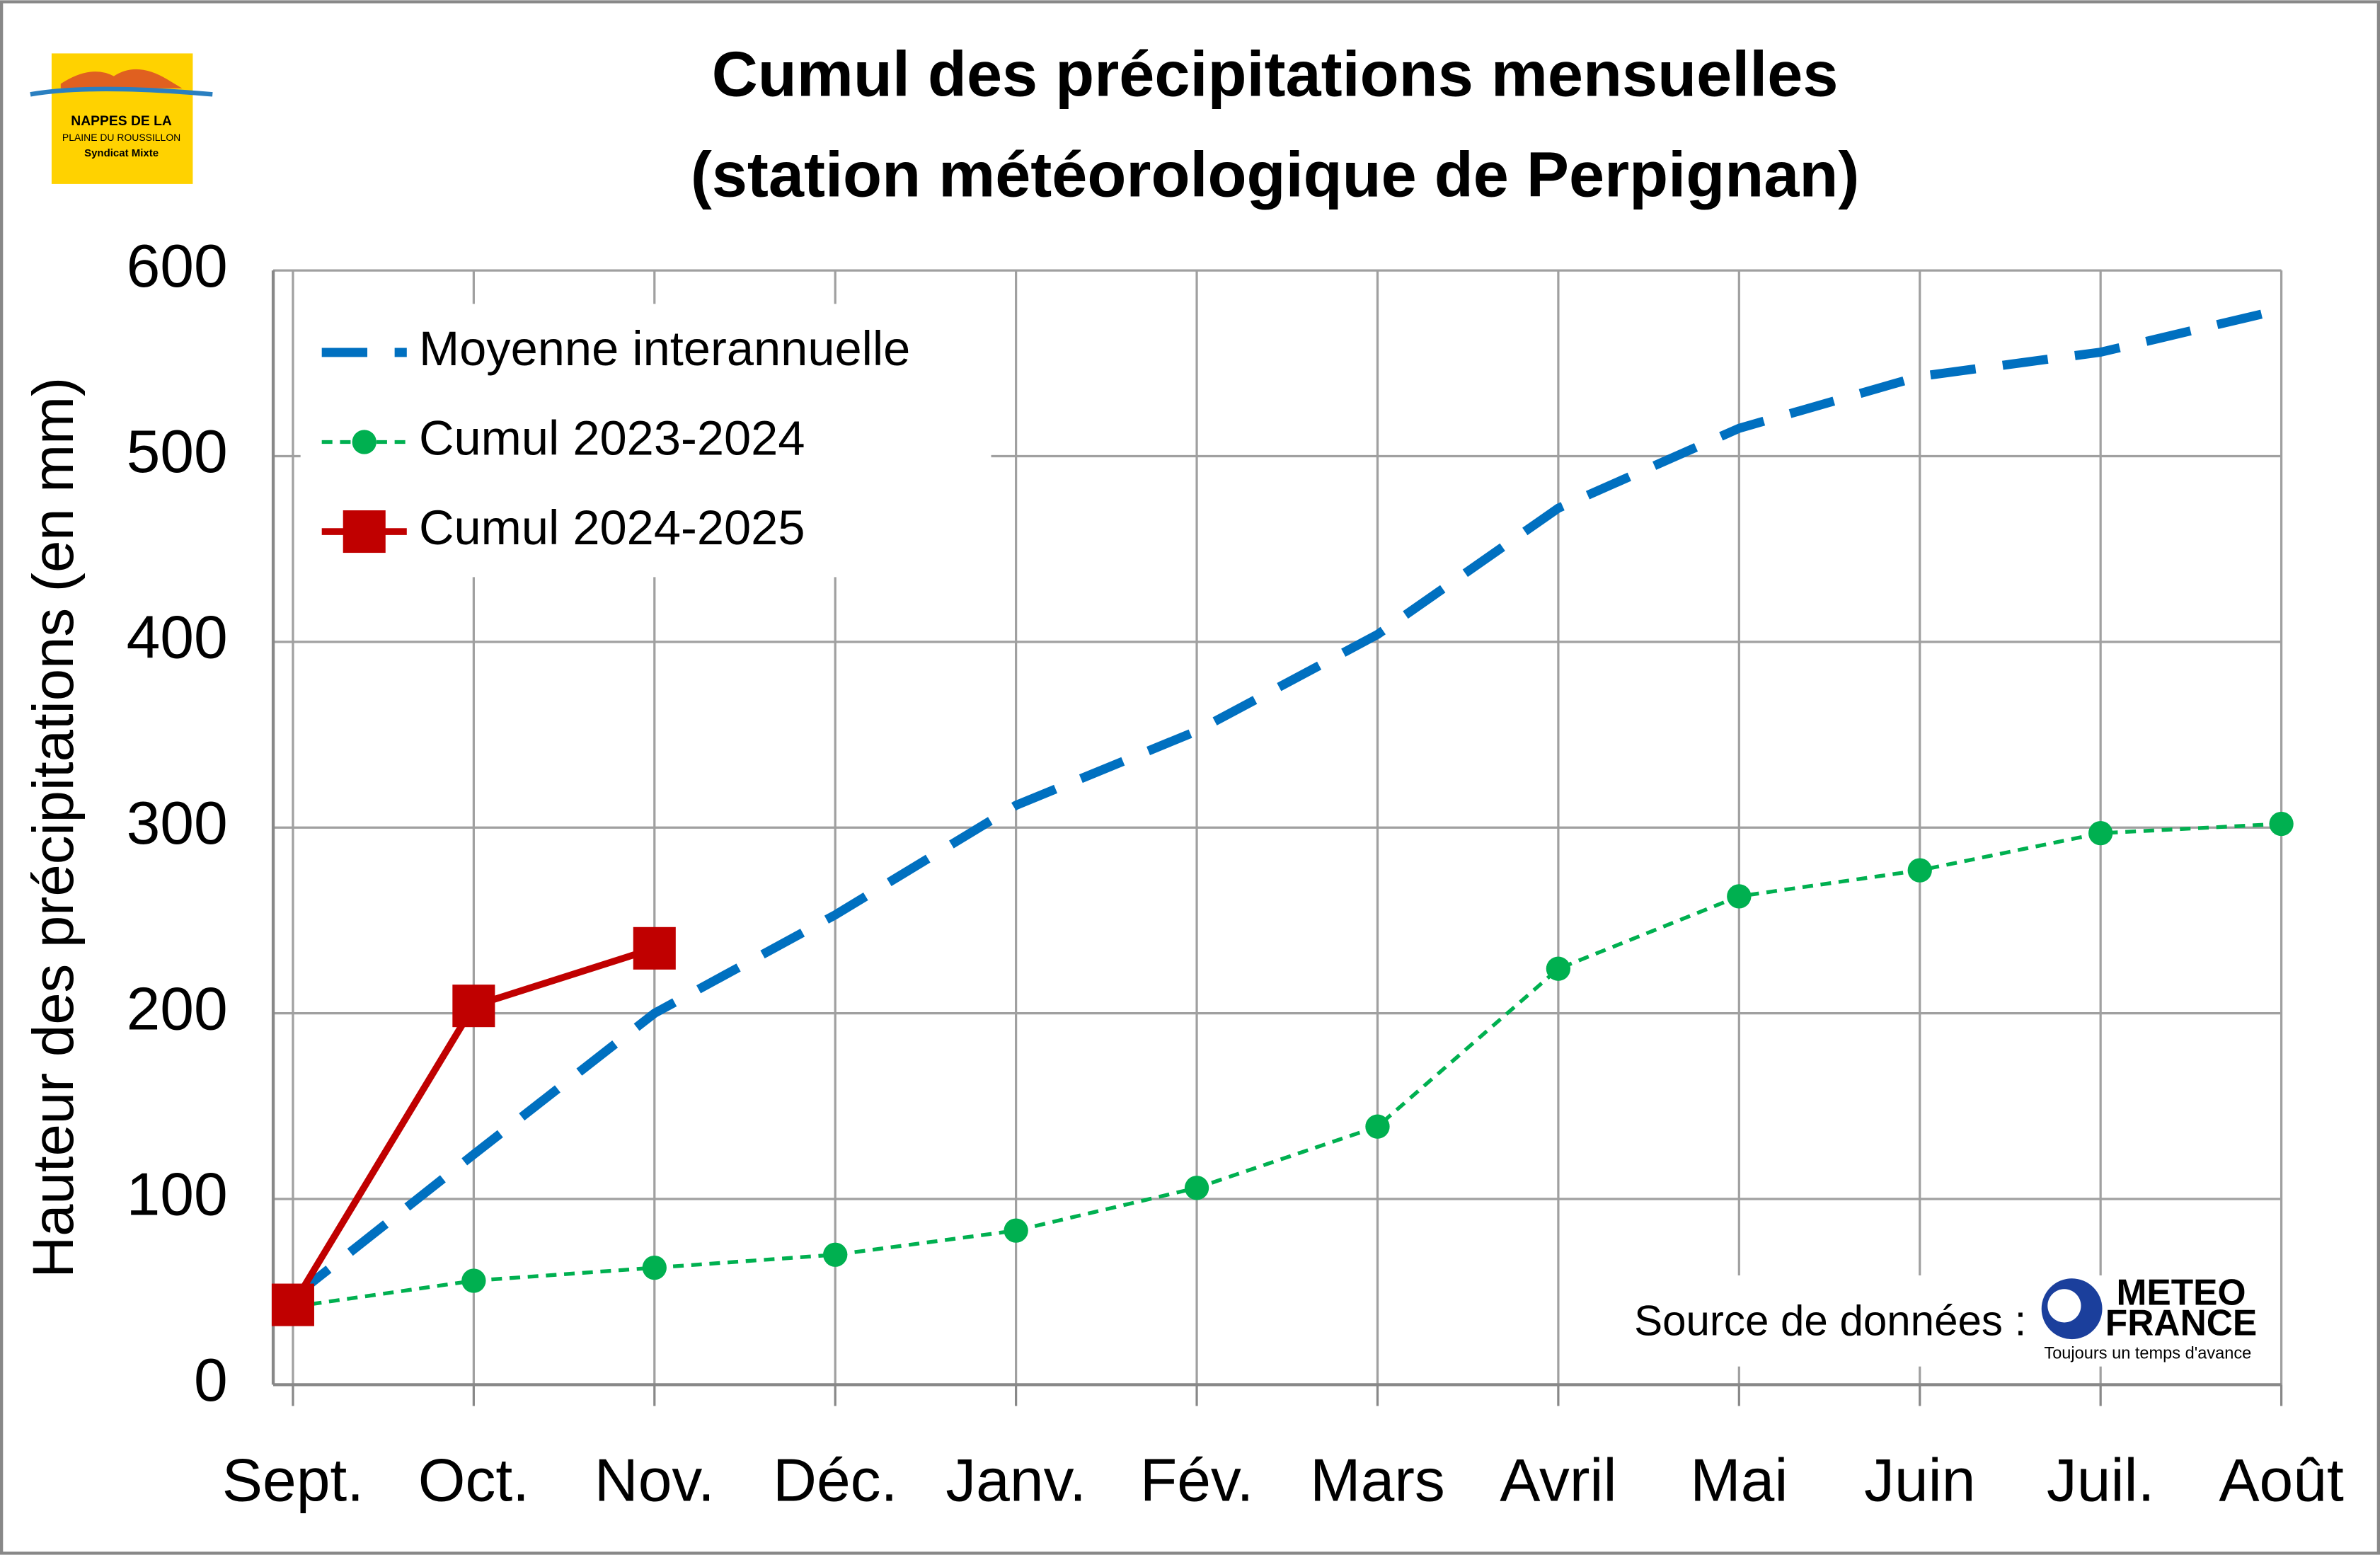  Describe the element at coordinates (211, 1380) in the screenshot. I see `y-tick-label: 0` at that location.